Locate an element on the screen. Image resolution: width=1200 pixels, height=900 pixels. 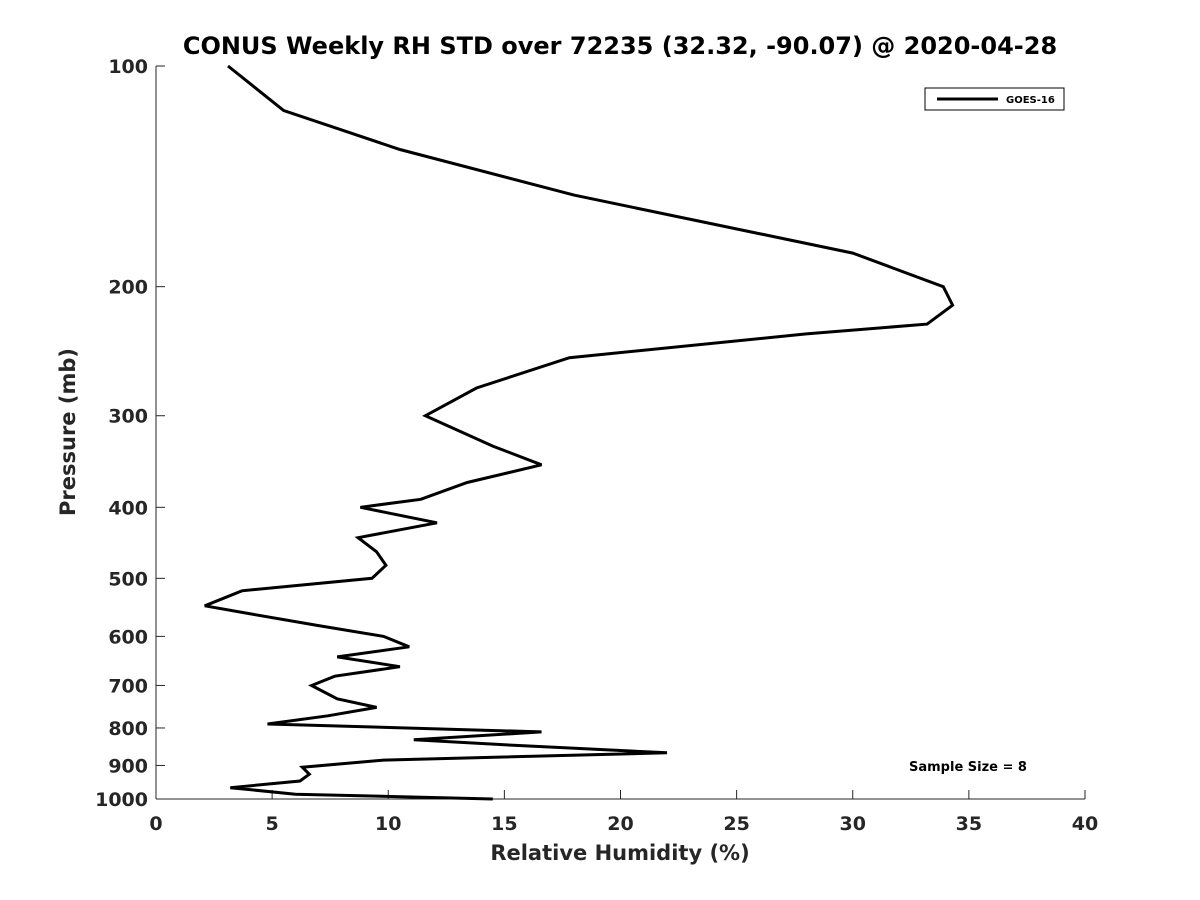
x-tick-label: 15 is located at coordinates (504, 824).